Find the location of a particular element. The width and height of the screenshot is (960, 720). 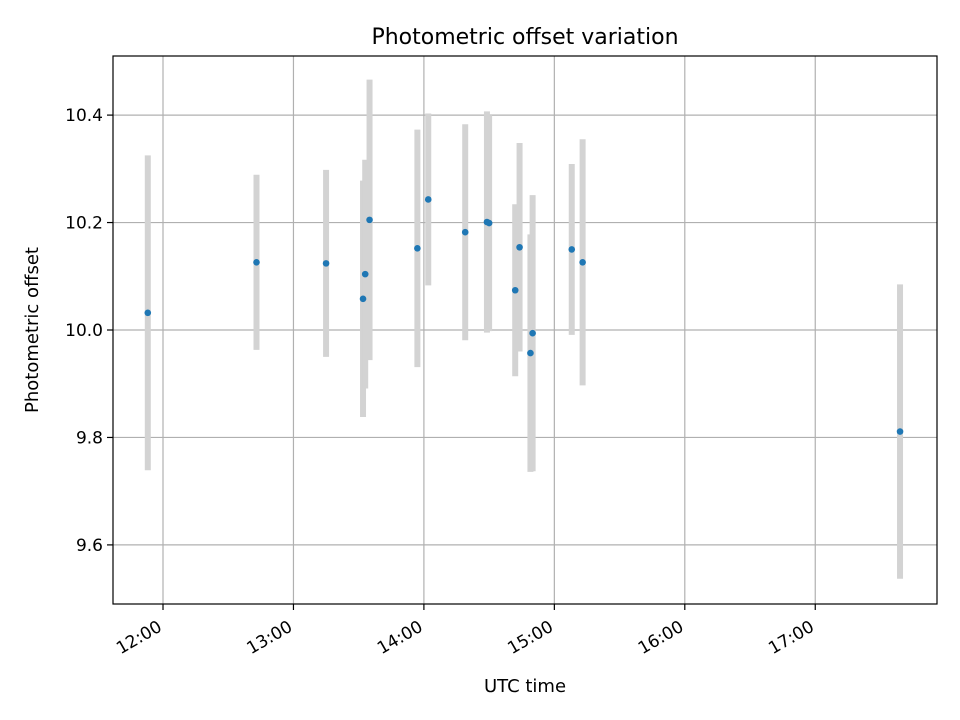

y-tick-label: 10.0 is located at coordinates (84, 331).